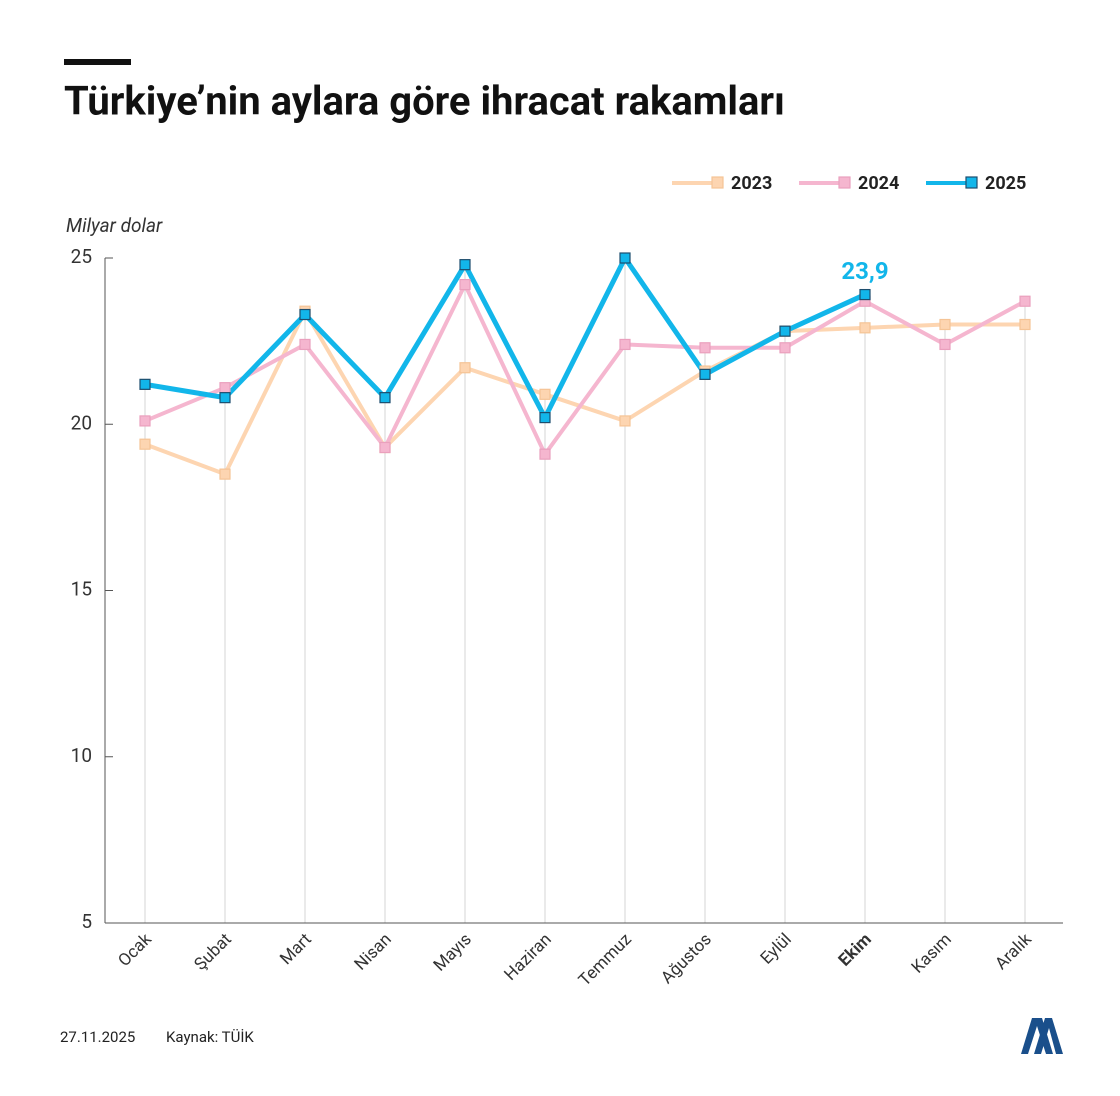  I want to click on x-tick-label: Eylül, so click(776, 949).